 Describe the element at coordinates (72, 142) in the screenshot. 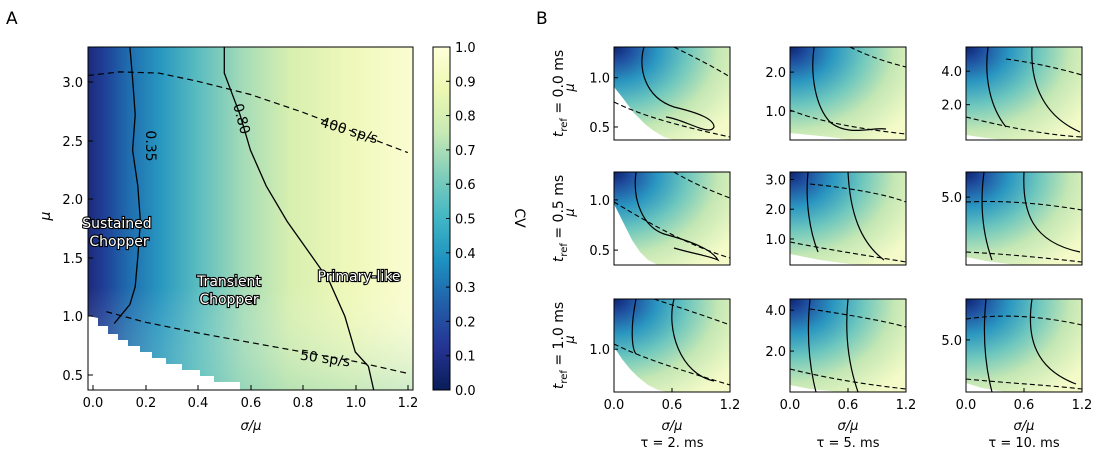

I see `ytick-a-4: 2.5` at that location.